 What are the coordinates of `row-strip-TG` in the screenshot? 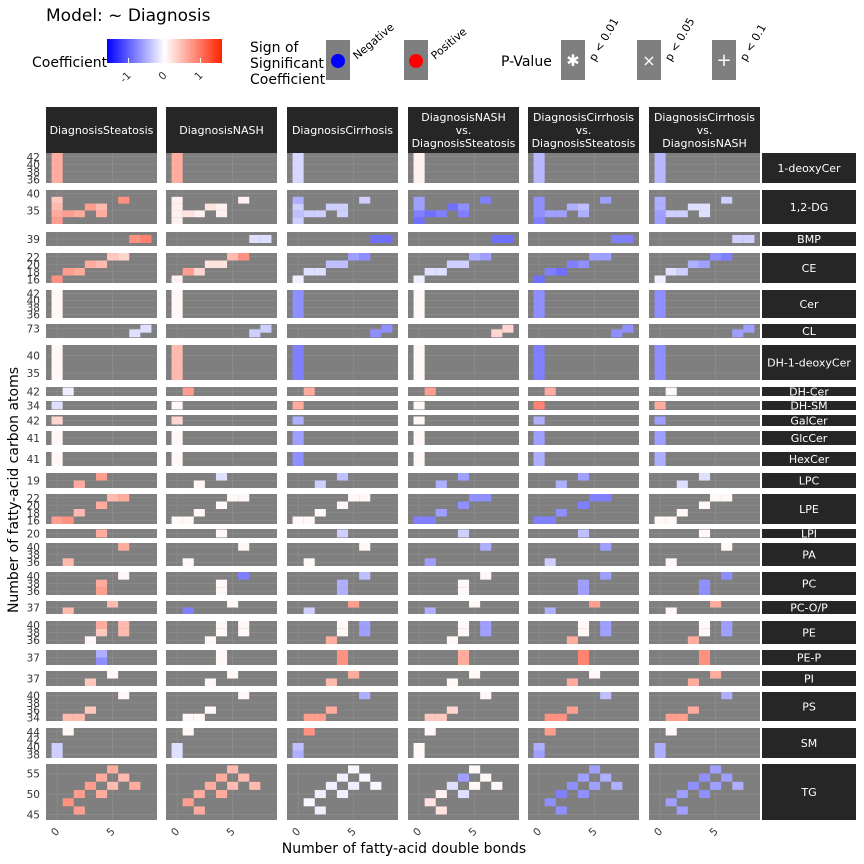 It's located at (809, 792).